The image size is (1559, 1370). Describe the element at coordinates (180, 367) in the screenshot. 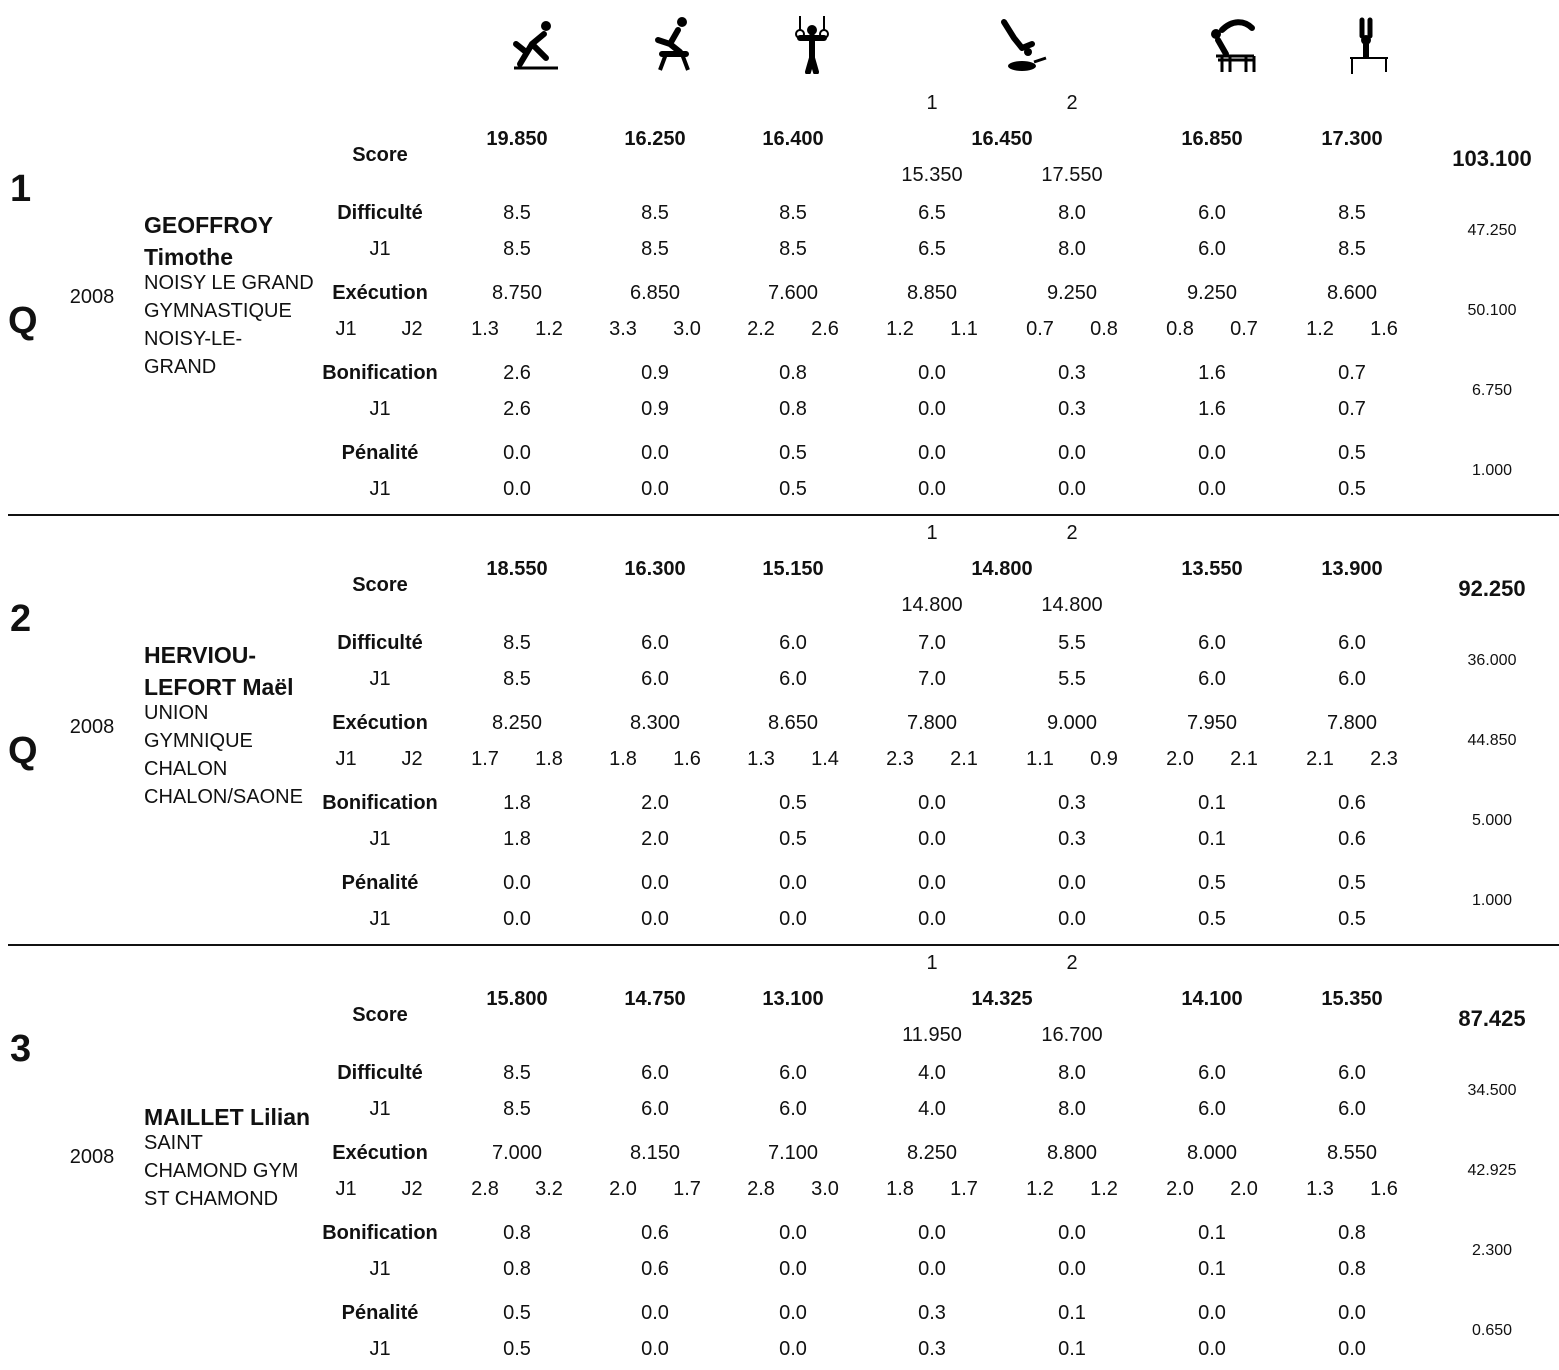

I see `club-name: GRAND` at that location.